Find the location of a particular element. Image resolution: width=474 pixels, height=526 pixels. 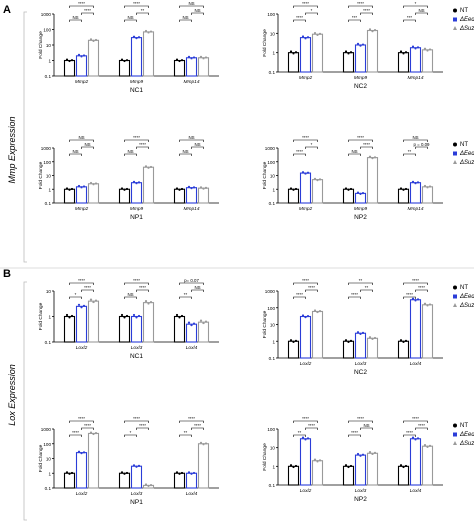

x-tick-label: Mmp2 is located at coordinates (82, 209).